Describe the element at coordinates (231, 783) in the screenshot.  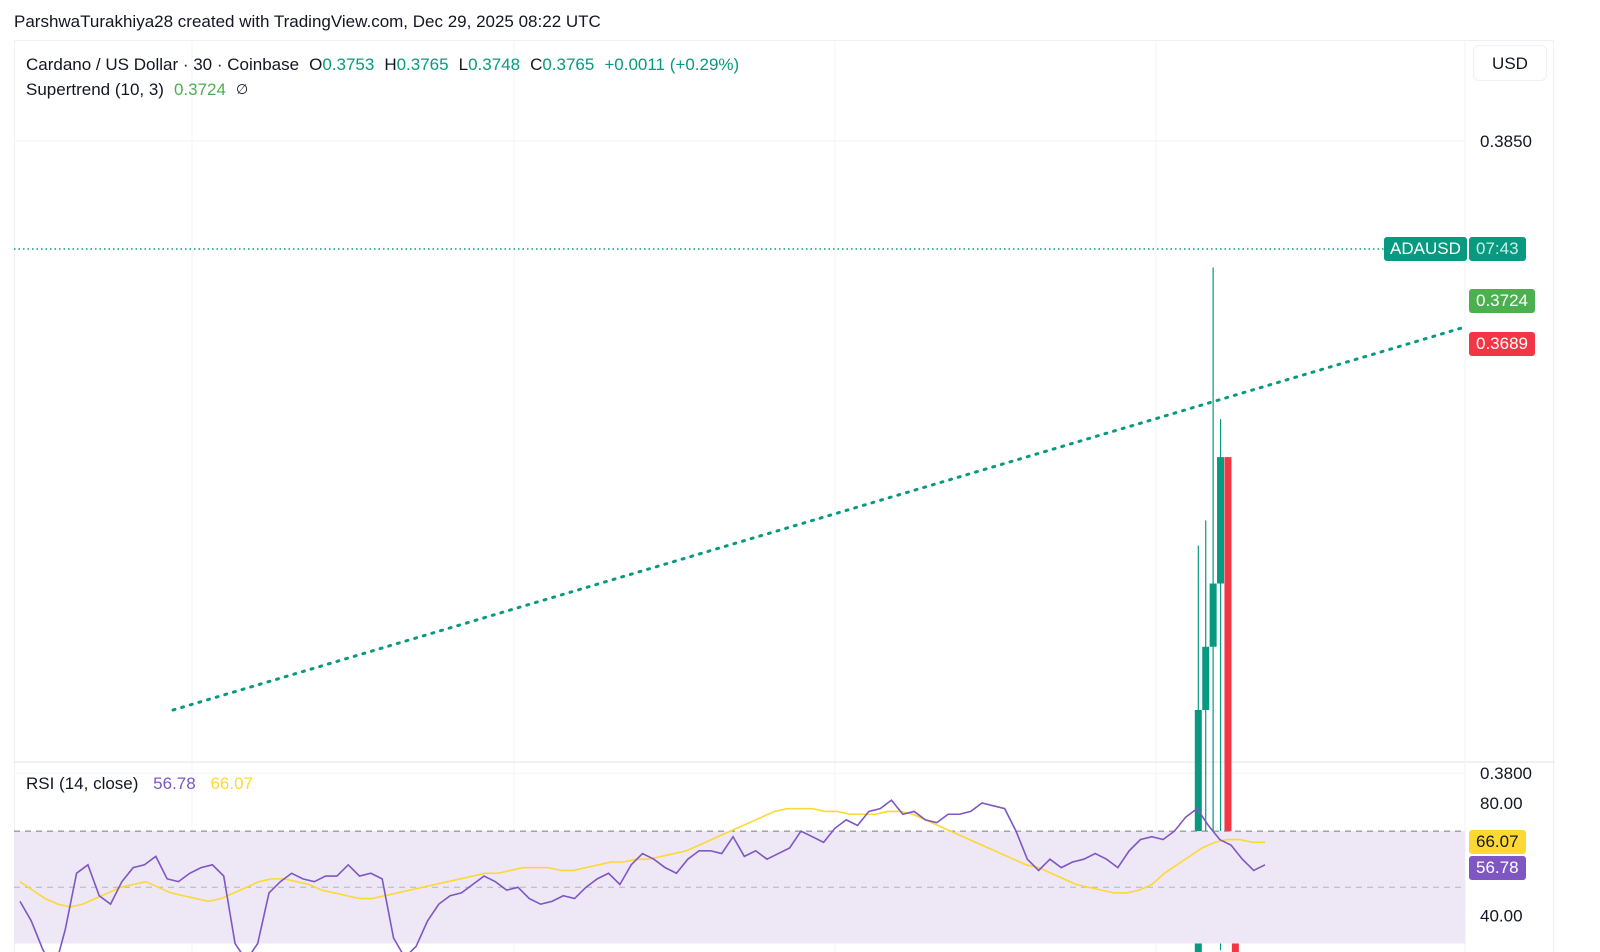
I see `rsi-ma-value: 66.07` at that location.